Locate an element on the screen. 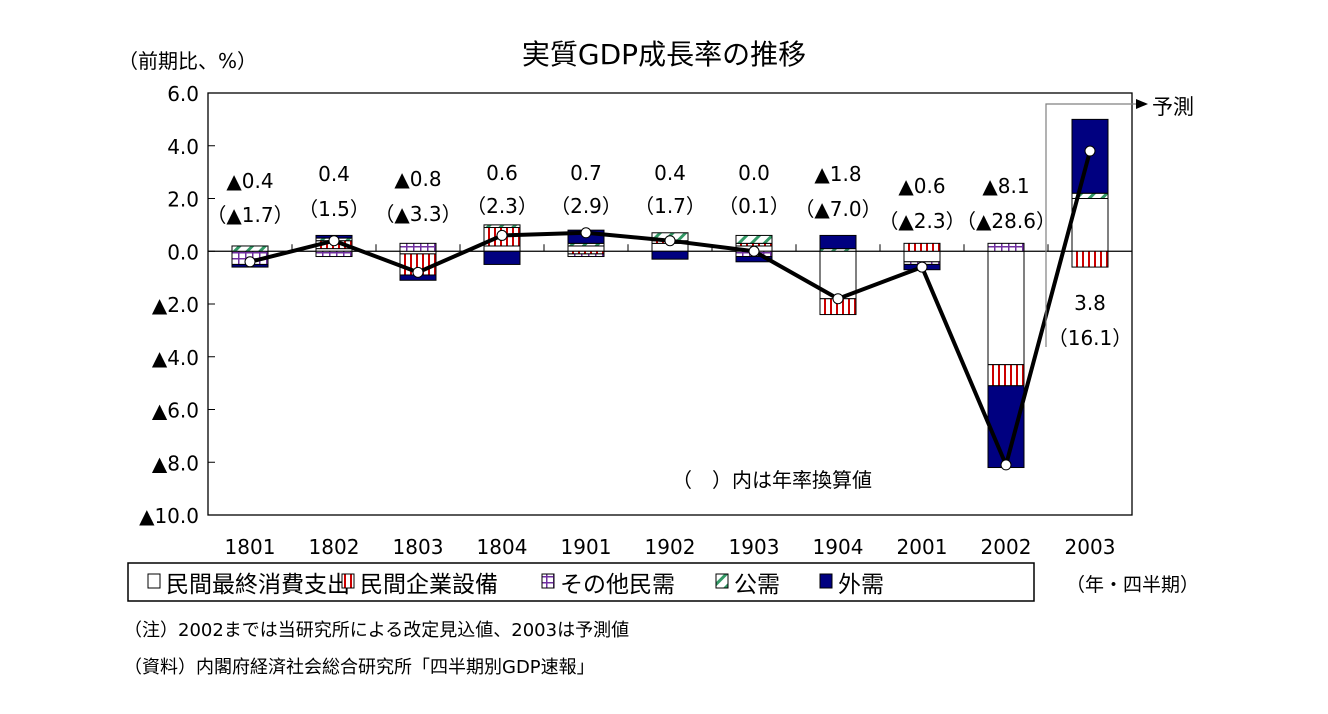 The width and height of the screenshot is (1328, 714). data-label-quarterly: ▲8.1 is located at coordinates (1005, 186).